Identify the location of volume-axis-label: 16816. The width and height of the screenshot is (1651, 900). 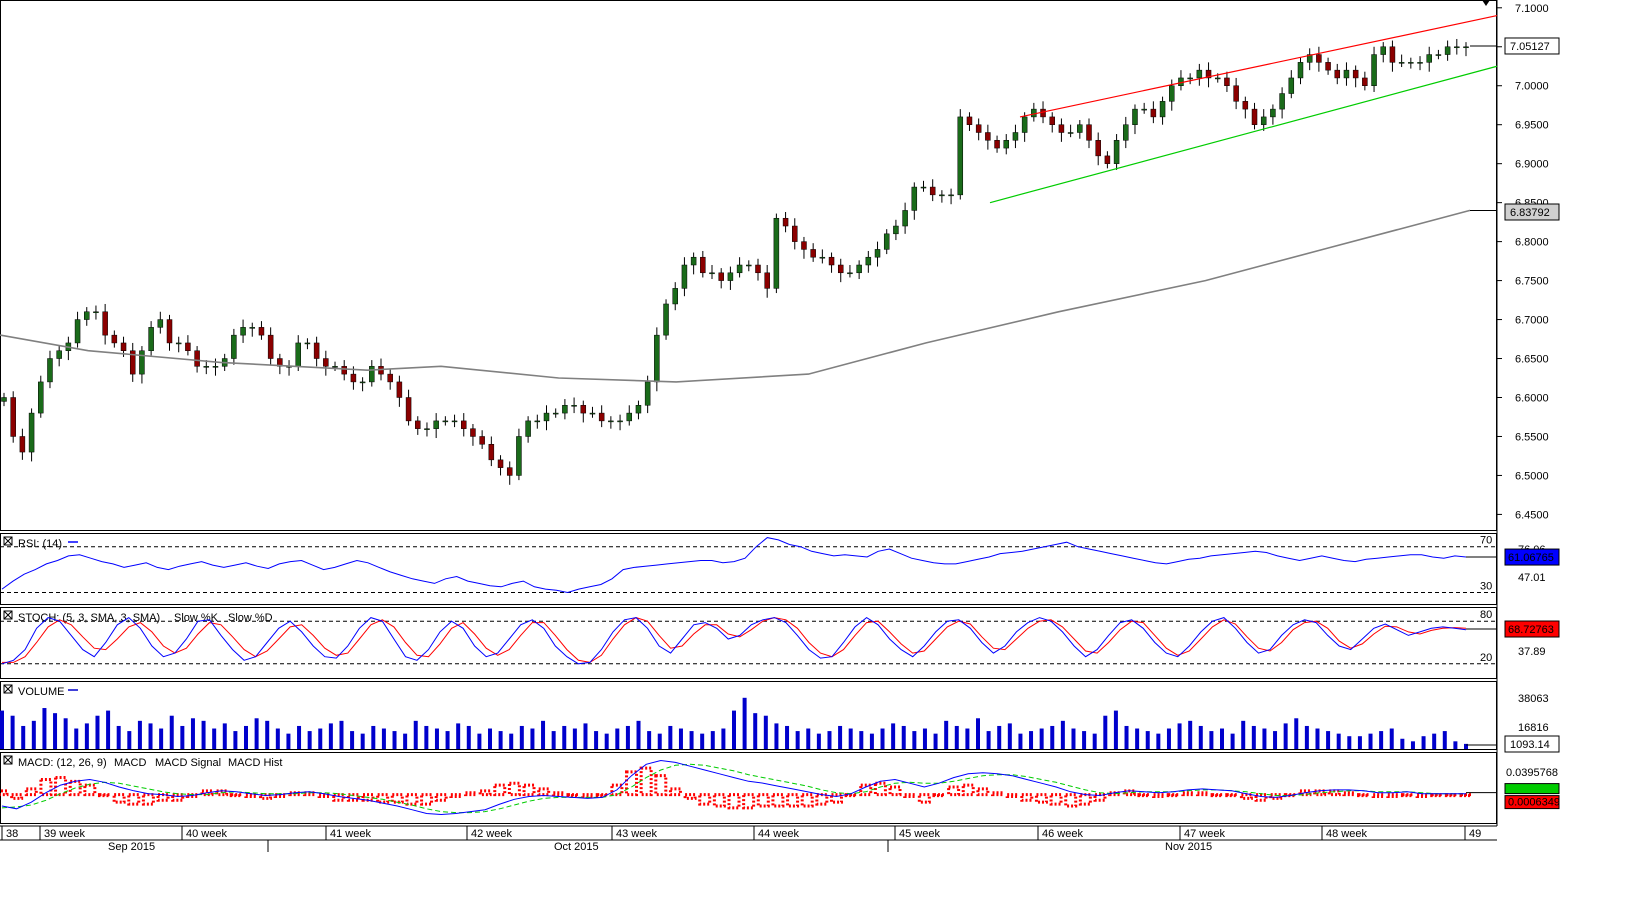
(1533, 728).